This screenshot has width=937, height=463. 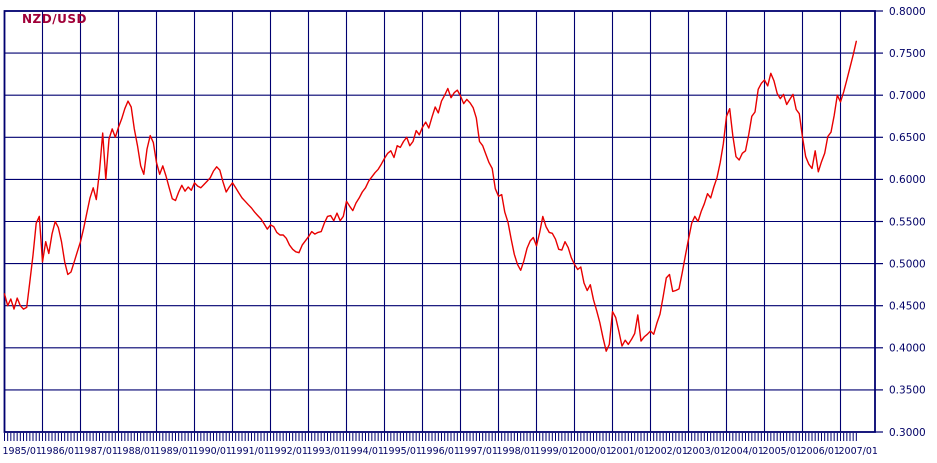 What do you see at coordinates (907, 138) in the screenshot?
I see `y-tick-label: 0.6500` at bounding box center [907, 138].